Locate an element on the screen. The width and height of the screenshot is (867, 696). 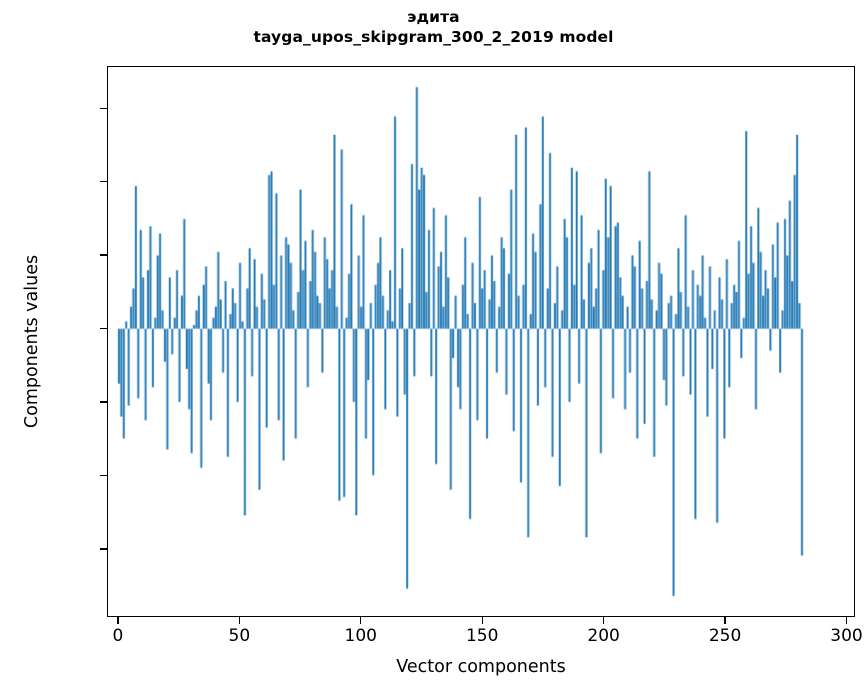
x-tick-label: 100 is located at coordinates (360, 636).